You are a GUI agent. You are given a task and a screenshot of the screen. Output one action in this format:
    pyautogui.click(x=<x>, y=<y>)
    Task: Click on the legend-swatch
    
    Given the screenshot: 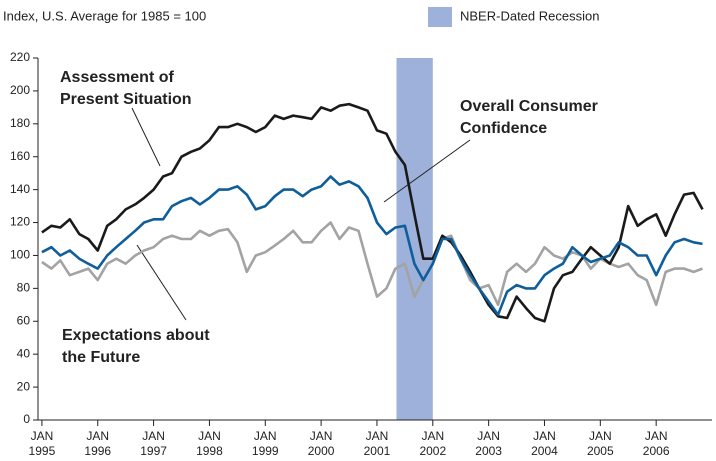 What is the action you would take?
    pyautogui.click(x=440, y=17)
    